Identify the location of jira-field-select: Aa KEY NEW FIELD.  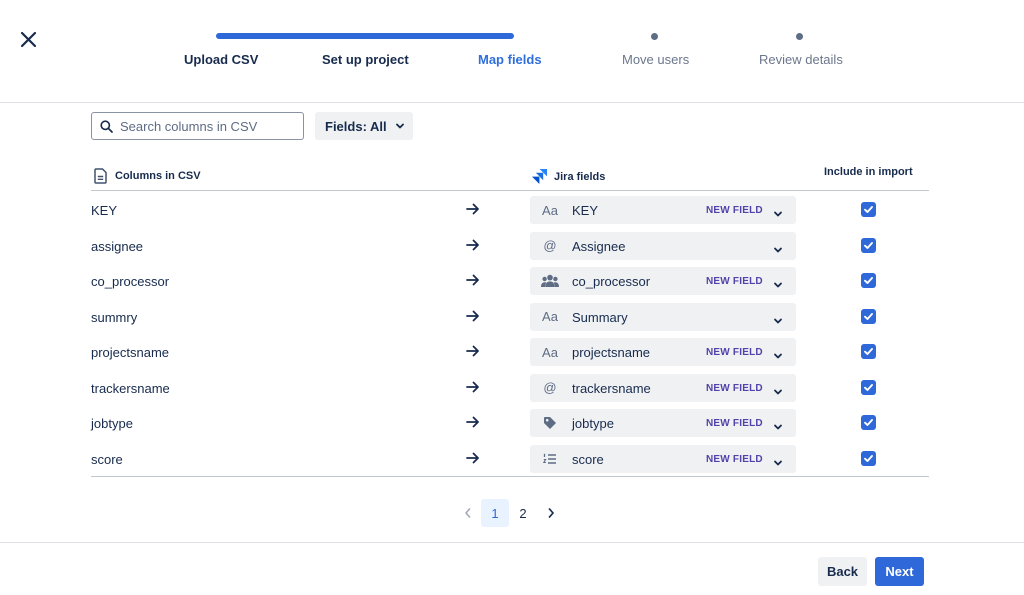
(663, 210).